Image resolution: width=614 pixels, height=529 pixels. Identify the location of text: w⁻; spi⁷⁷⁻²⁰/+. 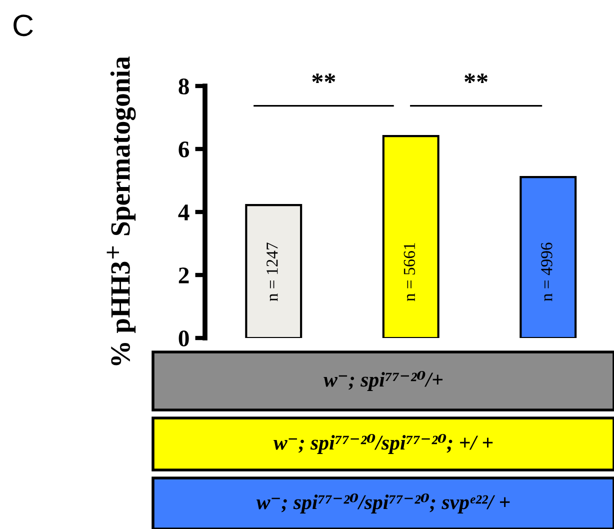
(383, 381).